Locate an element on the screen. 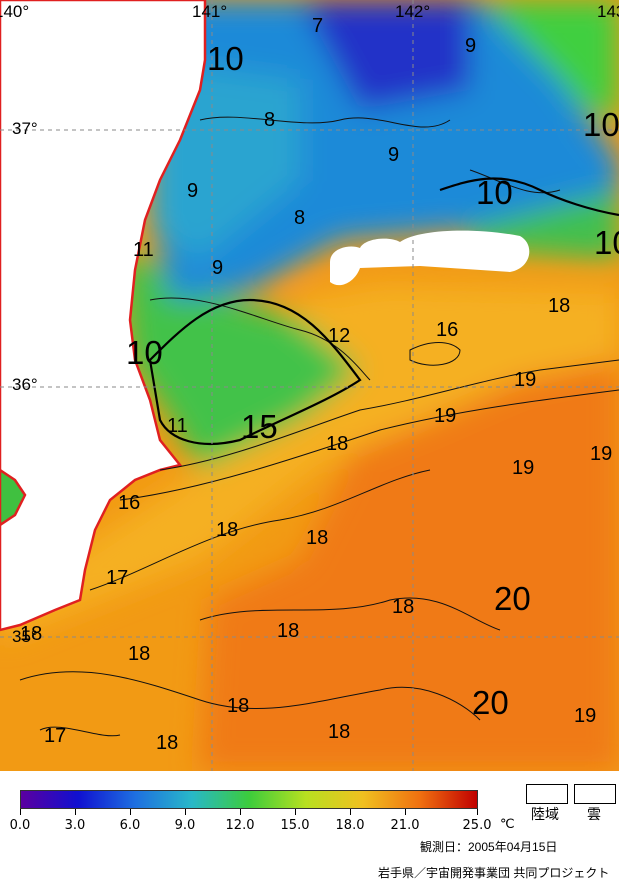 The height and width of the screenshot is (881, 619). cloud-swatch is located at coordinates (595, 794).